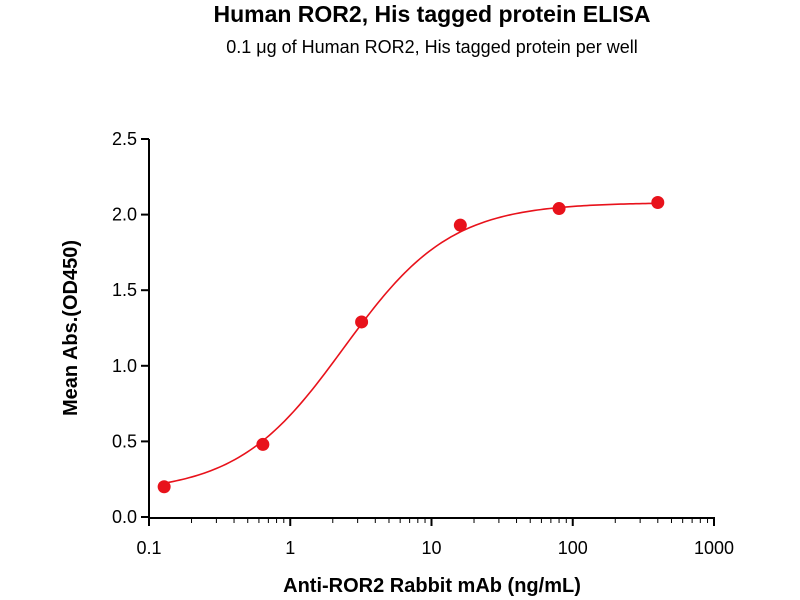 The image size is (800, 600). Describe the element at coordinates (124, 441) in the screenshot. I see `y-tick-label: 0.5` at that location.